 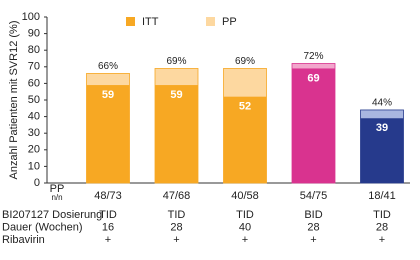 What do you see at coordinates (313, 56) in the screenshot?
I see `value-label: 72%` at bounding box center [313, 56].